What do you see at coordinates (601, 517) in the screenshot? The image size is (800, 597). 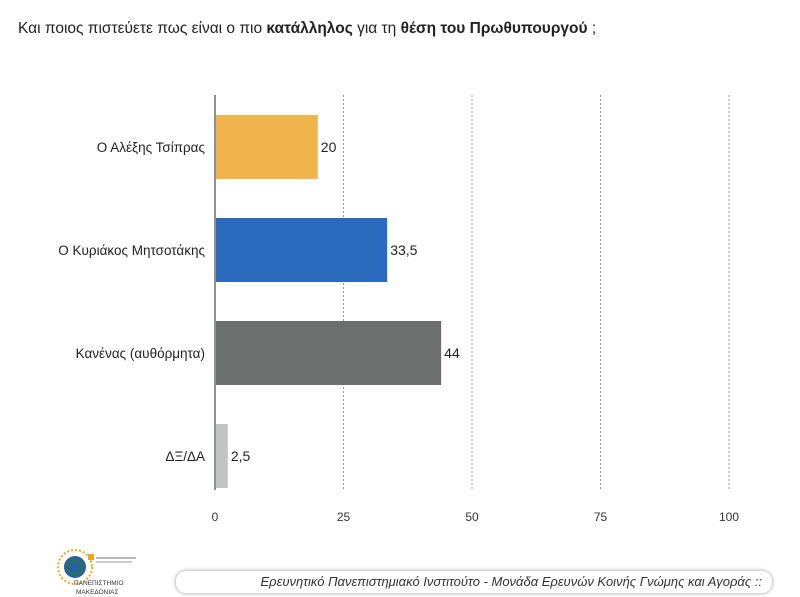 I see `x-tick-label: 75` at bounding box center [601, 517].